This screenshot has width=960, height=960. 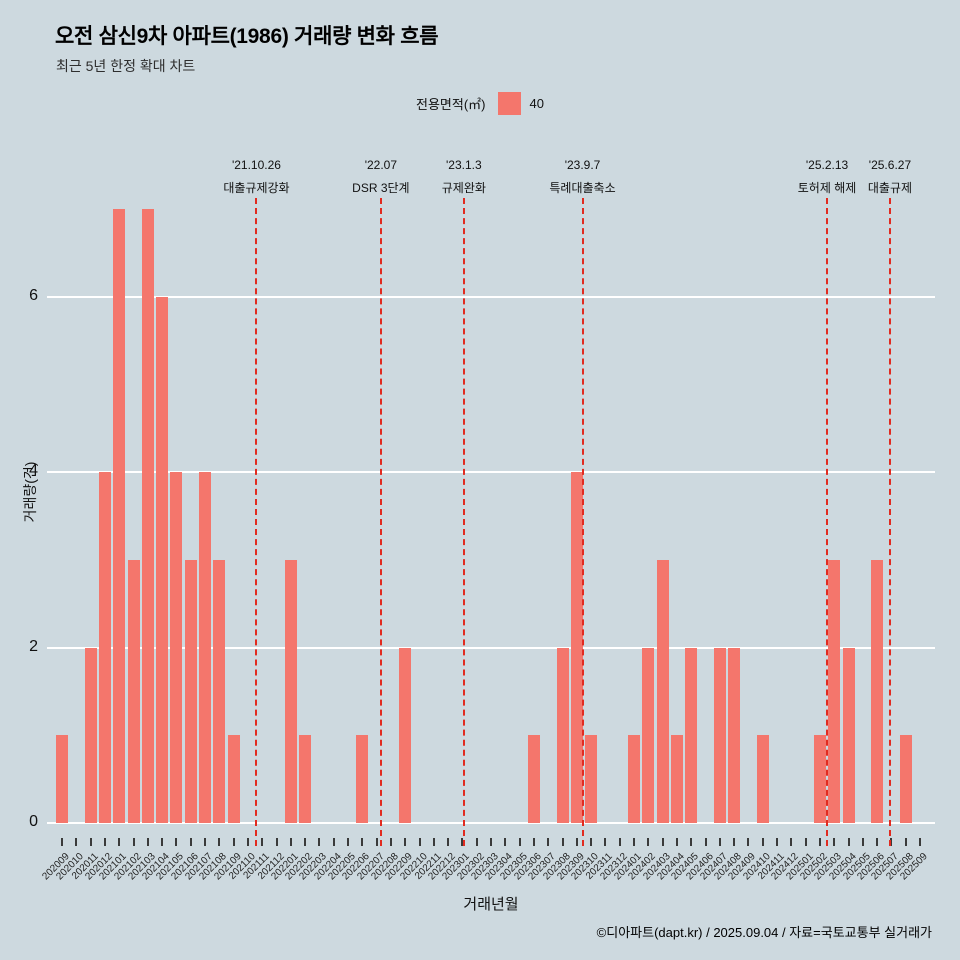 What do you see at coordinates (33, 646) in the screenshot?
I see `y-tick-label: 2` at bounding box center [33, 646].